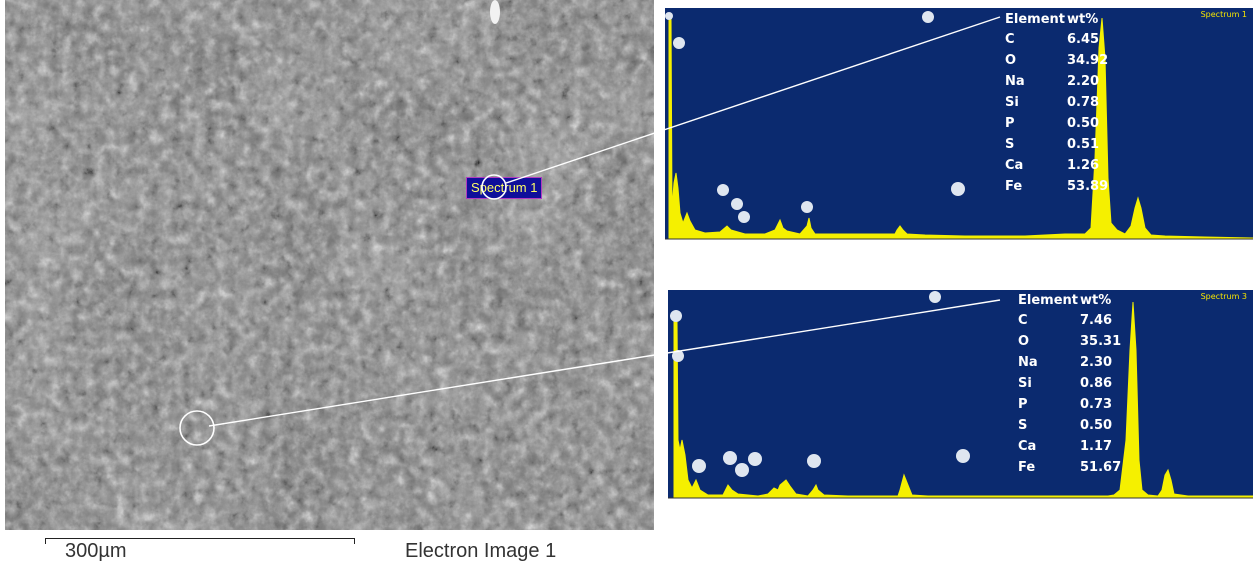 This screenshot has width=1255, height=571. Describe the element at coordinates (504, 188) in the screenshot. I see `spectrum-1-marker-label: Spectrum 1` at that location.